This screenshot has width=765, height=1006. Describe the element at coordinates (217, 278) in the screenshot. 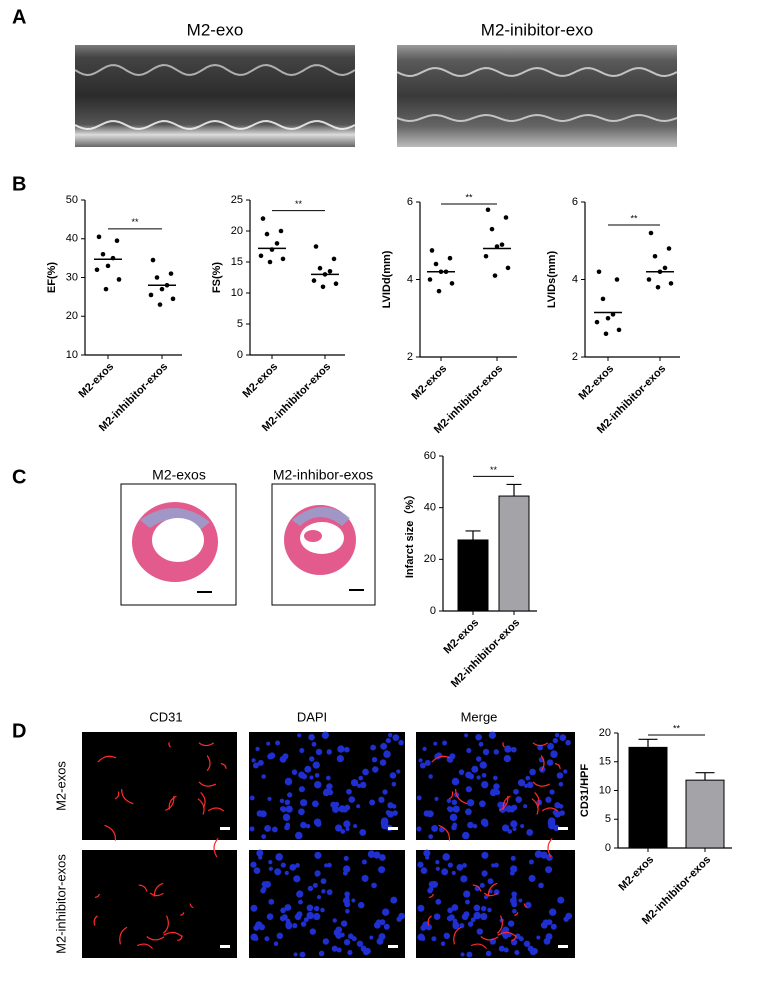

I see `y-axis-label: FS(%)` at that location.